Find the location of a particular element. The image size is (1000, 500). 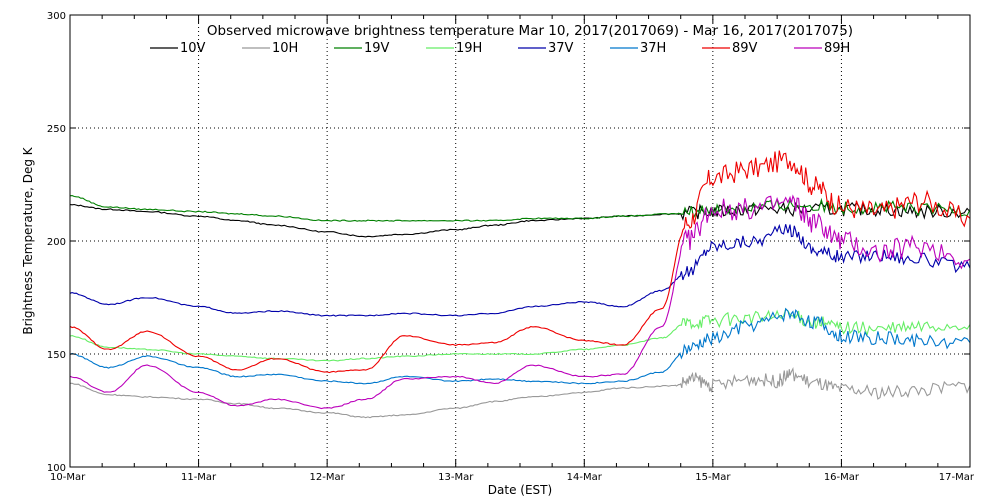

y-tick-label: 250 is located at coordinates (56, 129).